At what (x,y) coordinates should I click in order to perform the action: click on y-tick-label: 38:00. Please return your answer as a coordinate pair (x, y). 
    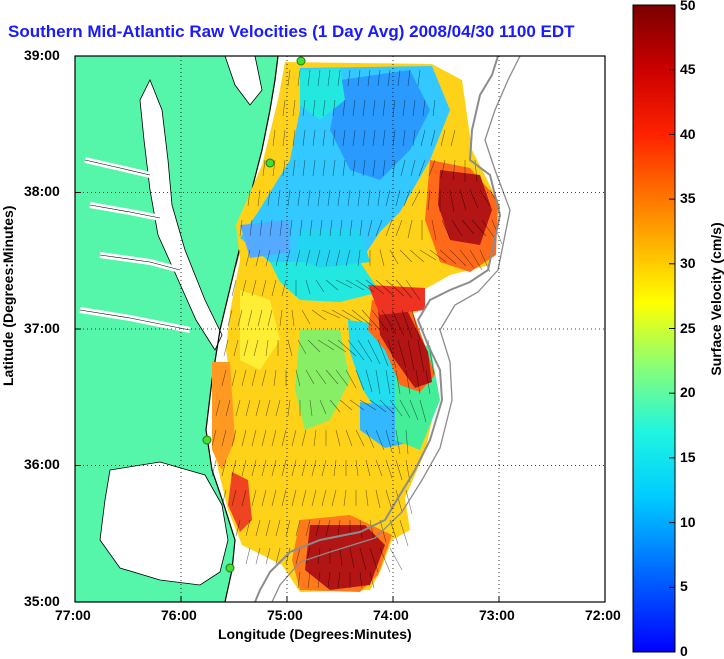
    Looking at the image, I should click on (42, 191).